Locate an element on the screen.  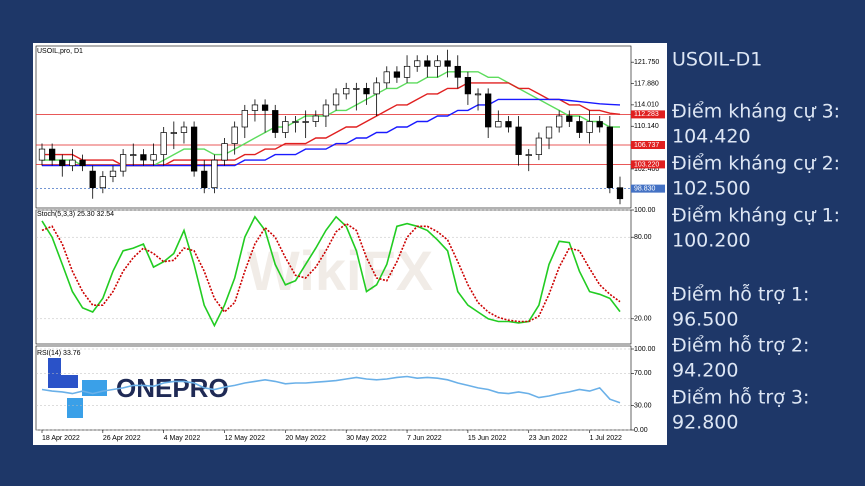
y-tick-label: 114.010 is located at coordinates (646, 105).